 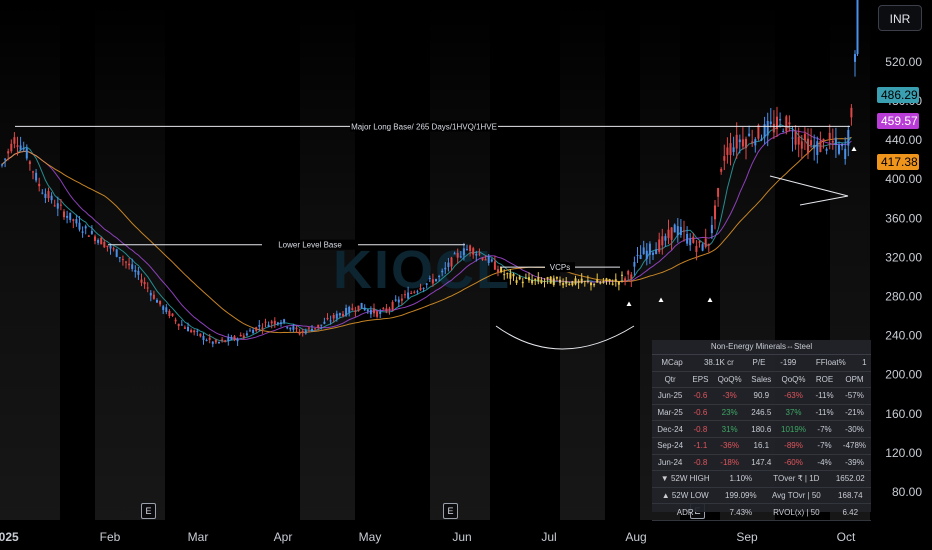 I want to click on lower-base-label: Lower Level Base, so click(x=310, y=245).